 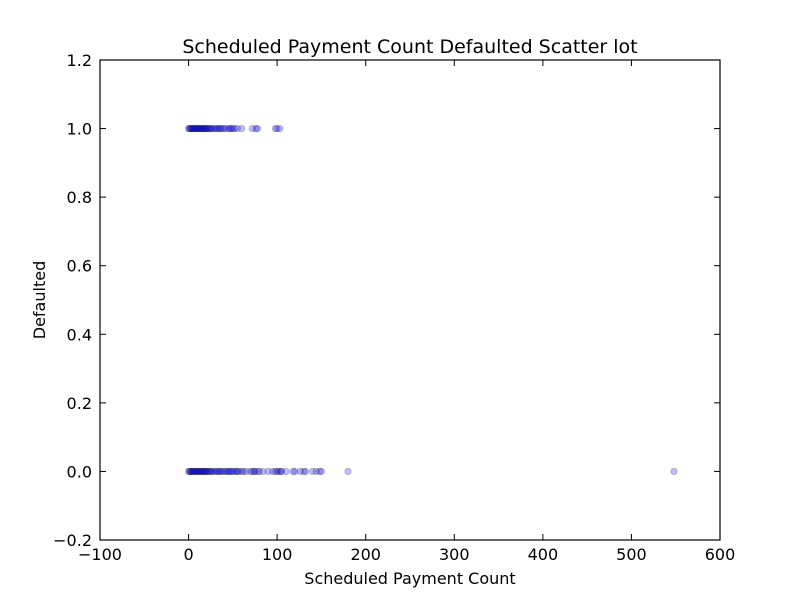 What do you see at coordinates (454, 554) in the screenshot?
I see `x-tick-label: 300` at bounding box center [454, 554].